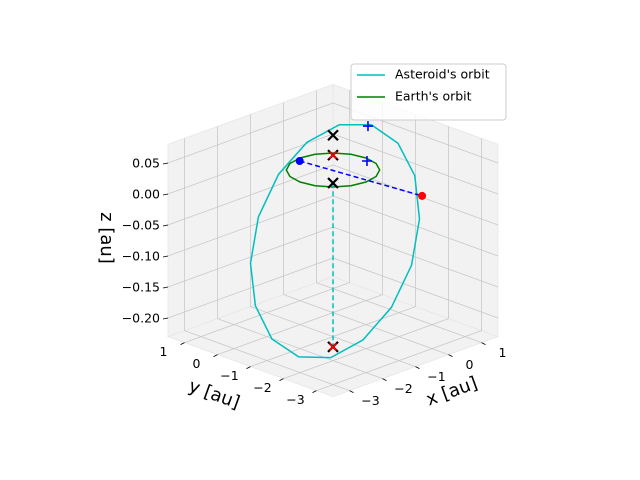 The height and width of the screenshot is (480, 640). Describe the element at coordinates (229, 375) in the screenshot. I see `y-tick-label: −1` at that location.